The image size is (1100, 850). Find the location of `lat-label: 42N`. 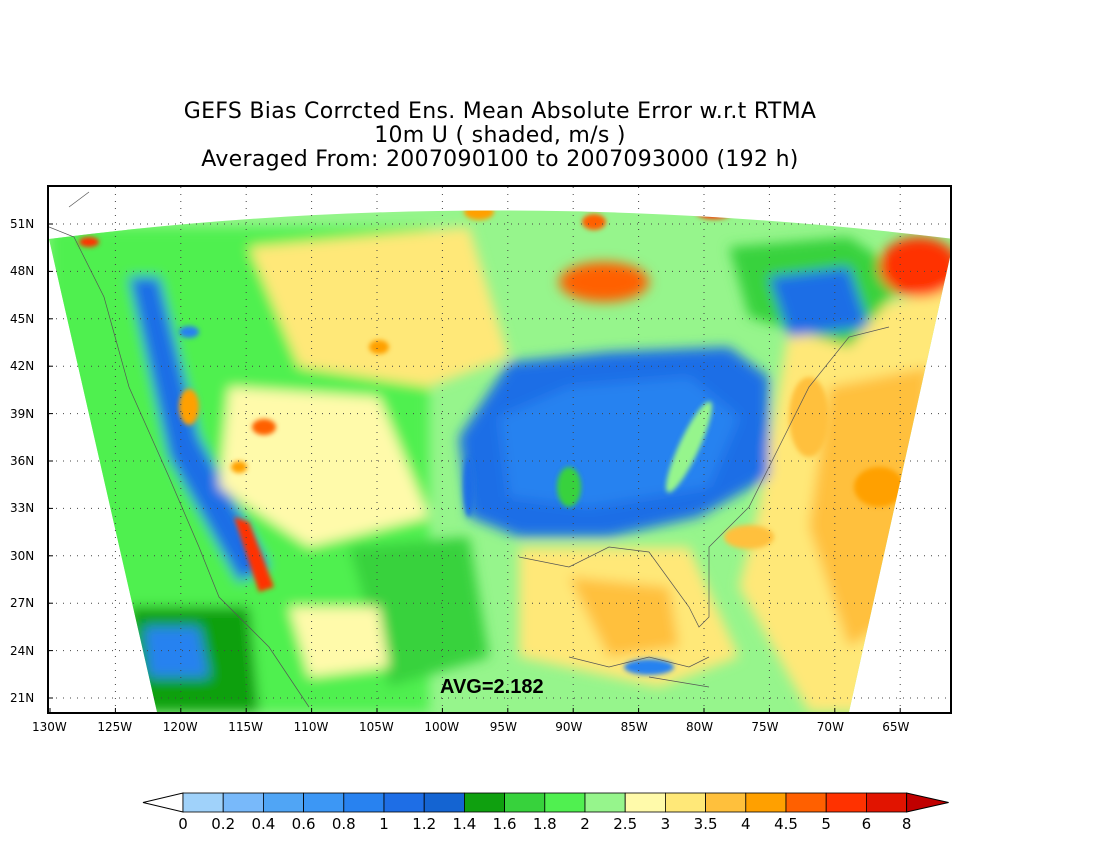

lat-label: 42N is located at coordinates (22, 366).